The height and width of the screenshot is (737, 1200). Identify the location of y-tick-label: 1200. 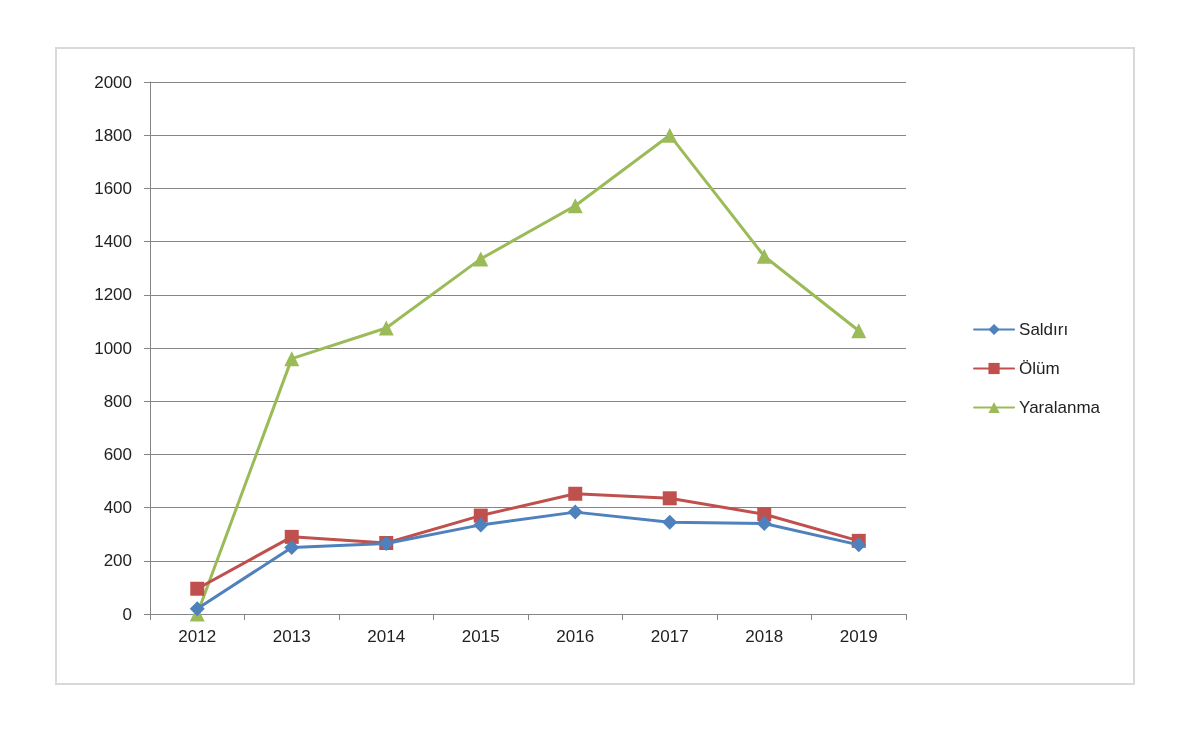
(113, 295).